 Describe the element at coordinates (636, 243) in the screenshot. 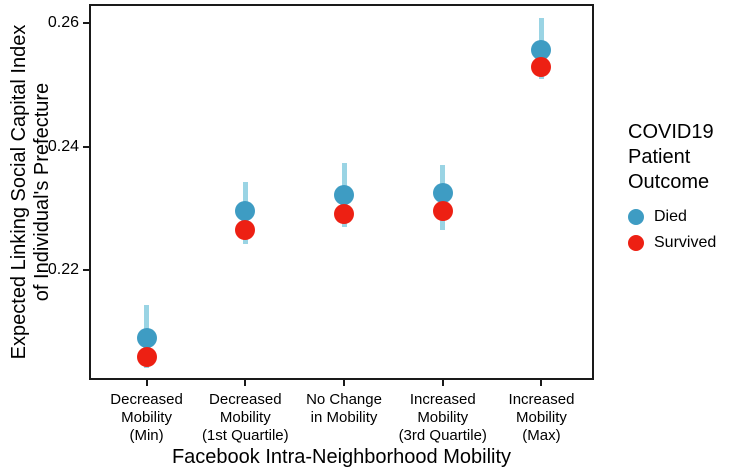

I see `survived-marker-icon` at that location.